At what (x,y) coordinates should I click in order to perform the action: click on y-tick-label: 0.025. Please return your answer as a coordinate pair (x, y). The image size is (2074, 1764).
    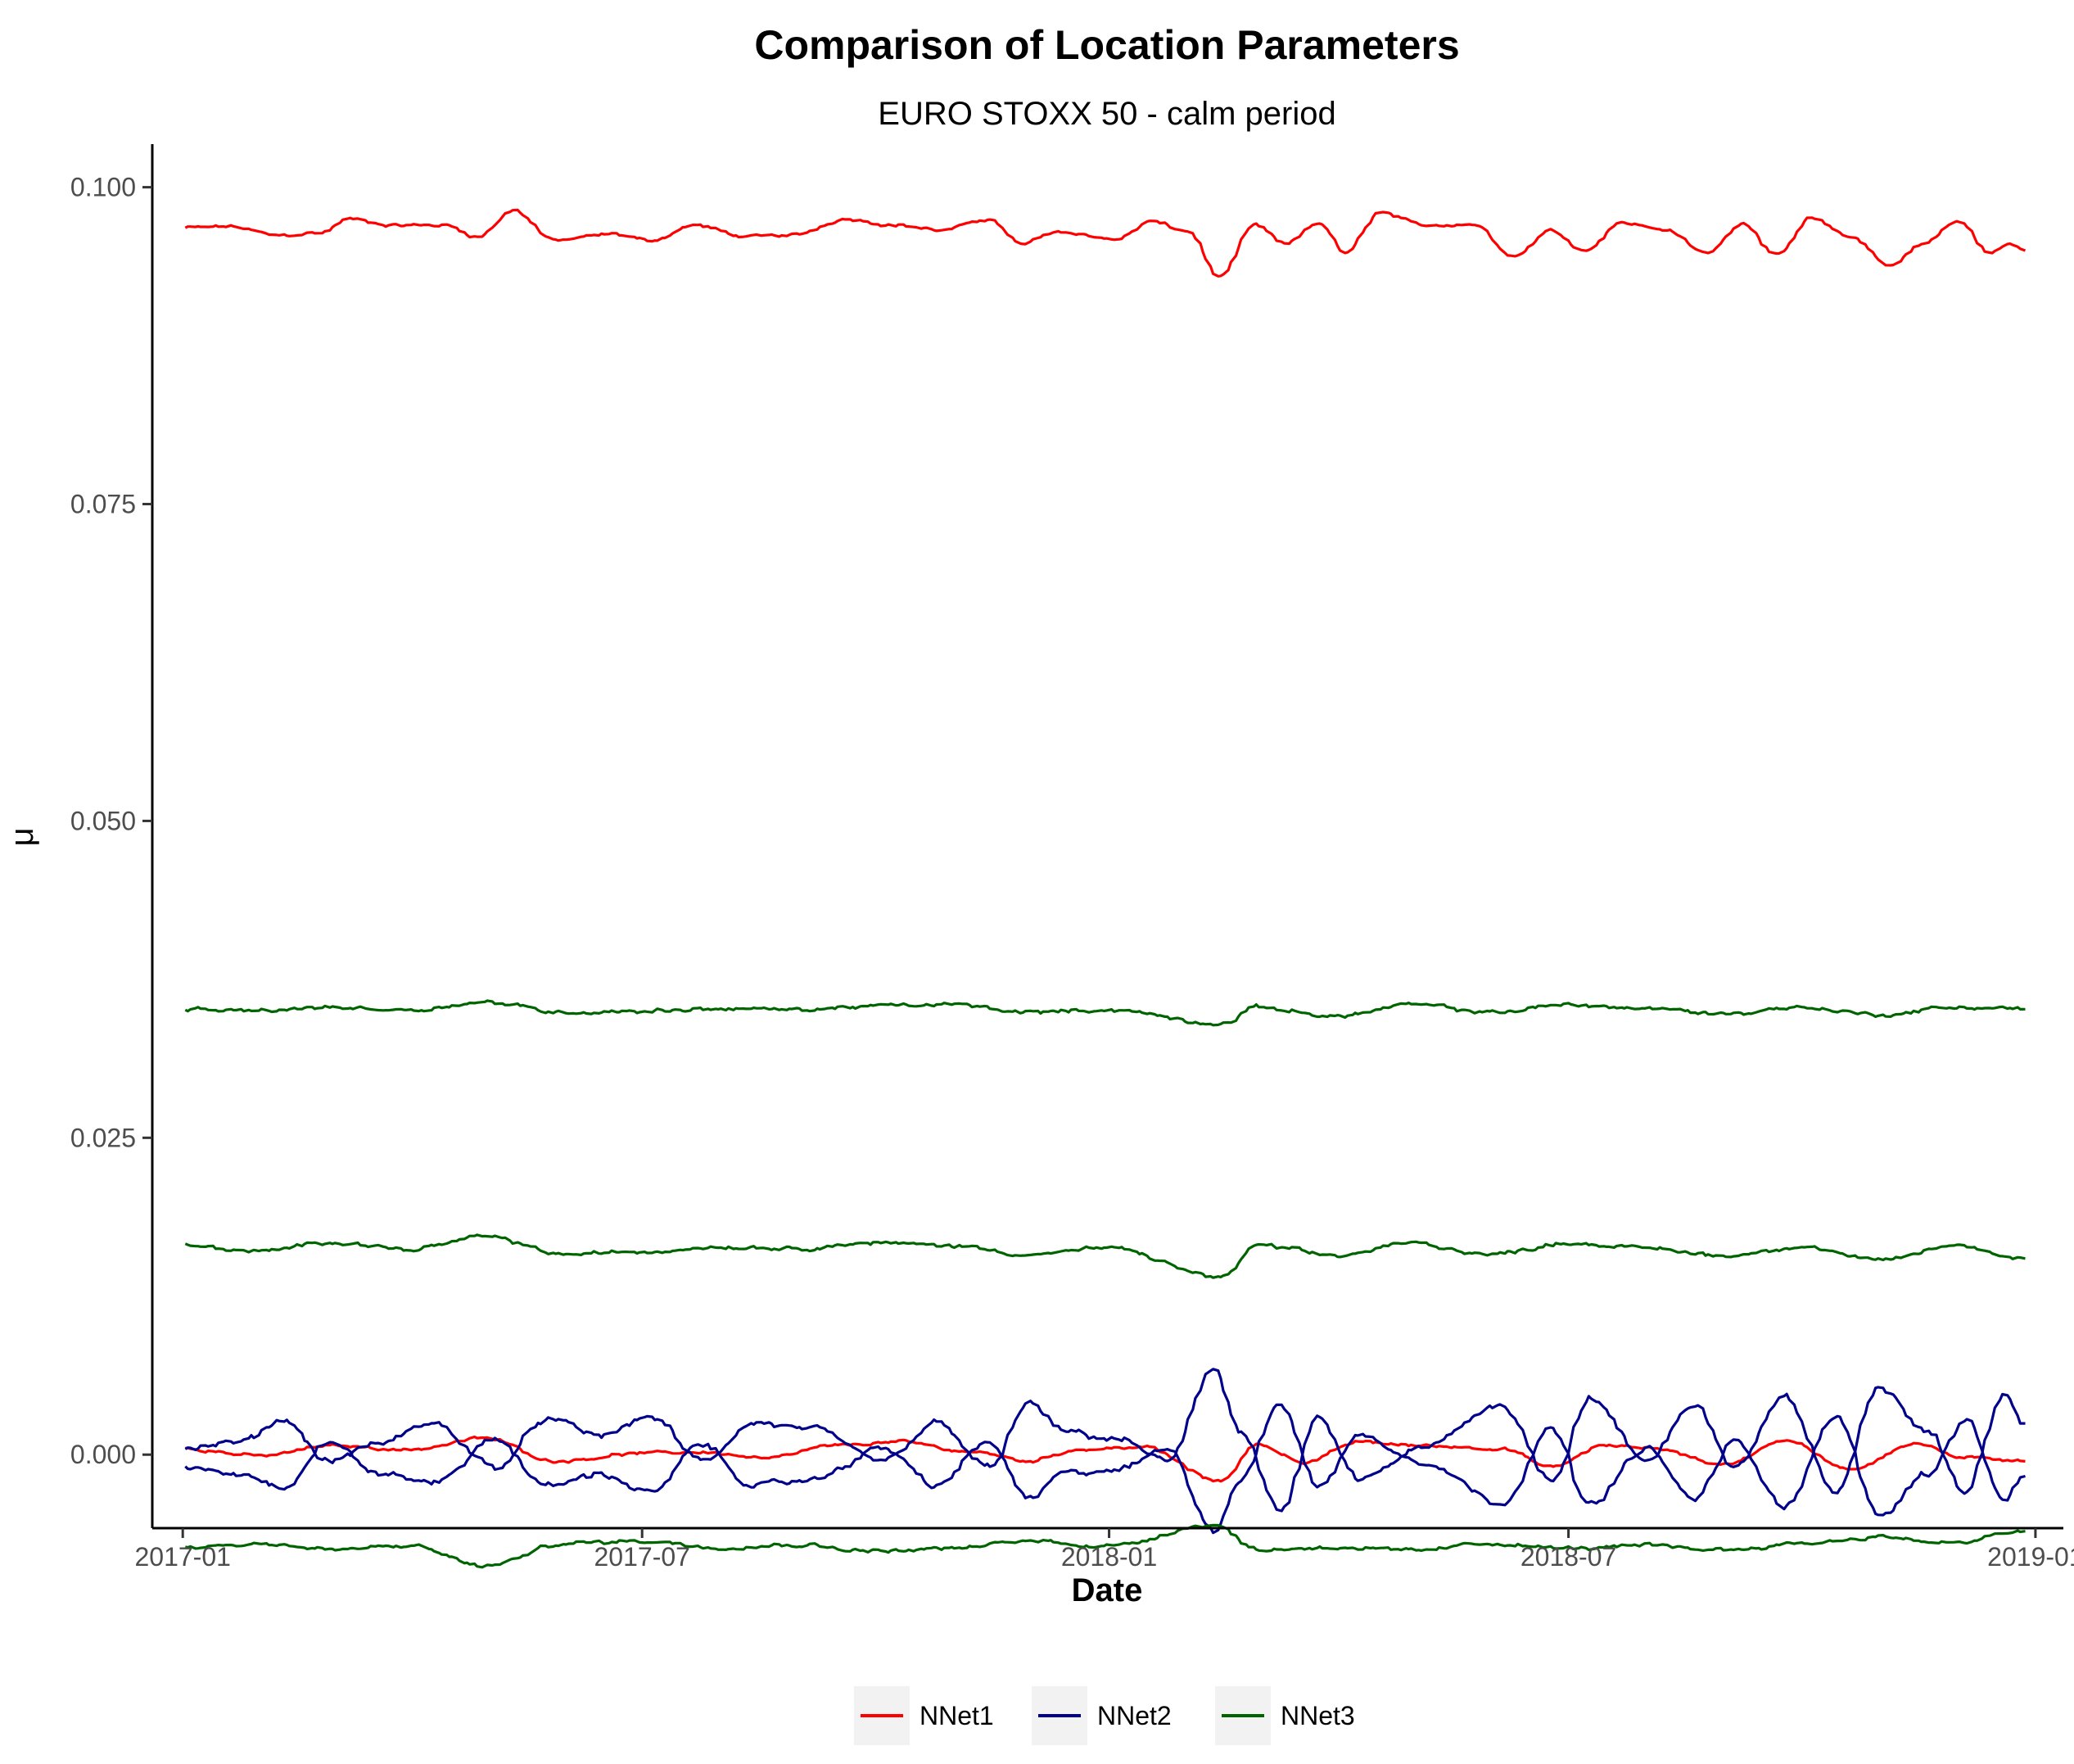
    Looking at the image, I should click on (103, 1137).